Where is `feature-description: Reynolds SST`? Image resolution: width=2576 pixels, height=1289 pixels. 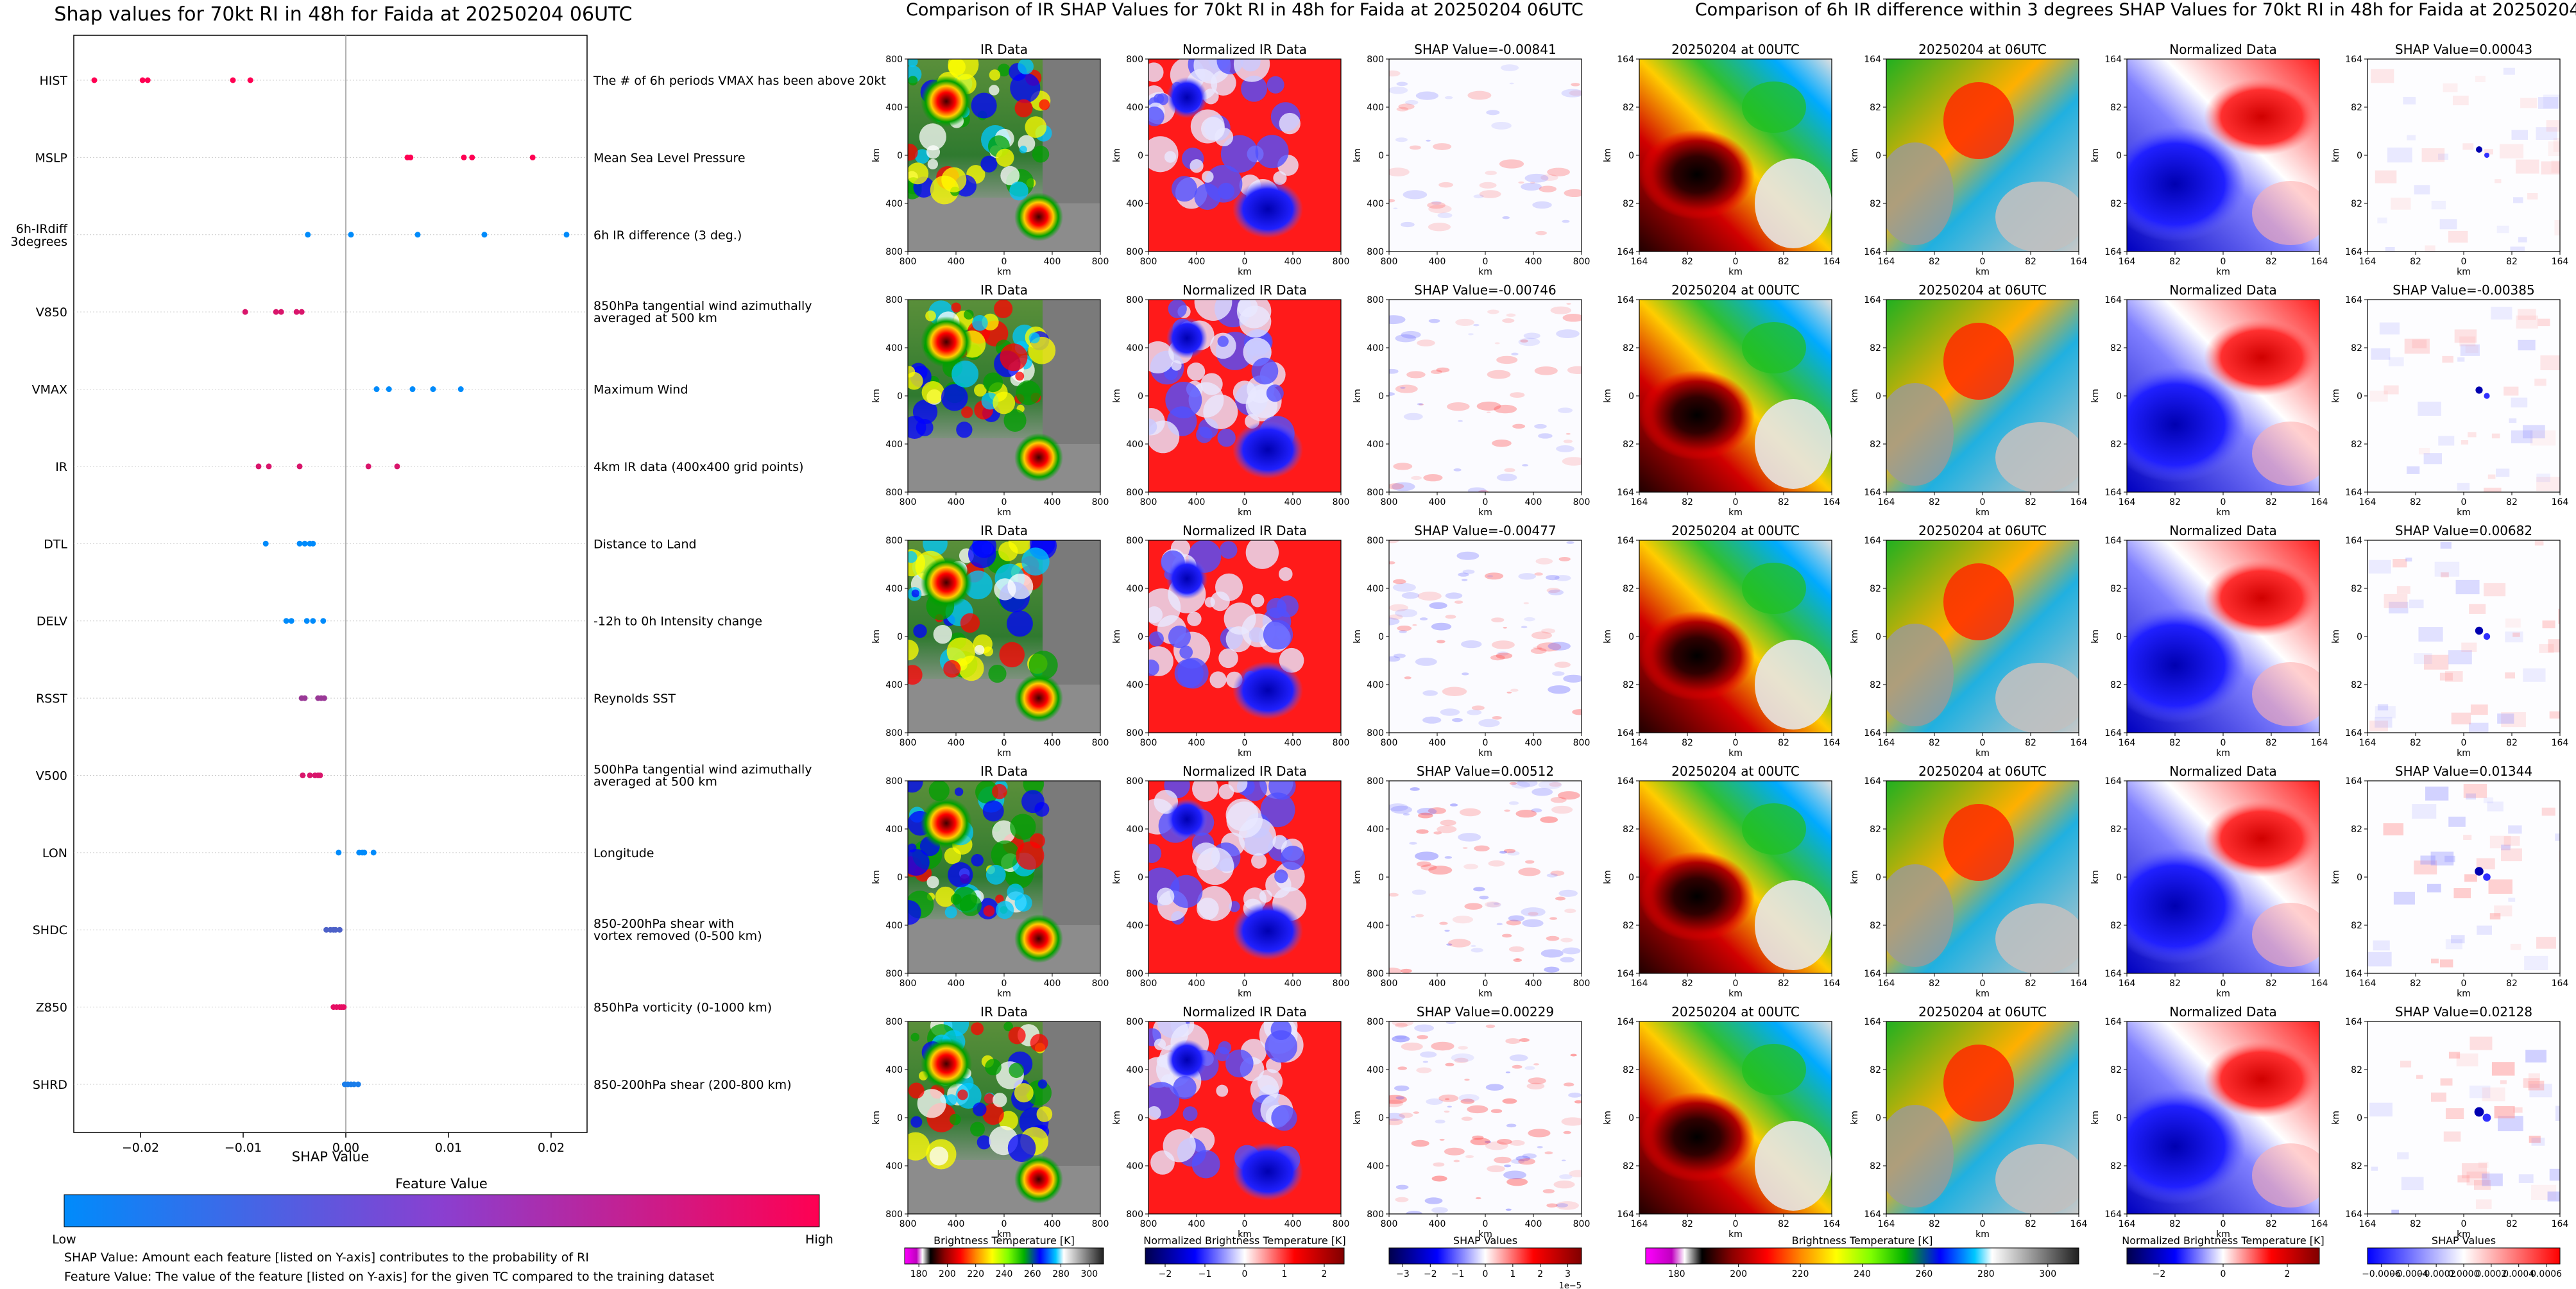
feature-description: Reynolds SST is located at coordinates (634, 699).